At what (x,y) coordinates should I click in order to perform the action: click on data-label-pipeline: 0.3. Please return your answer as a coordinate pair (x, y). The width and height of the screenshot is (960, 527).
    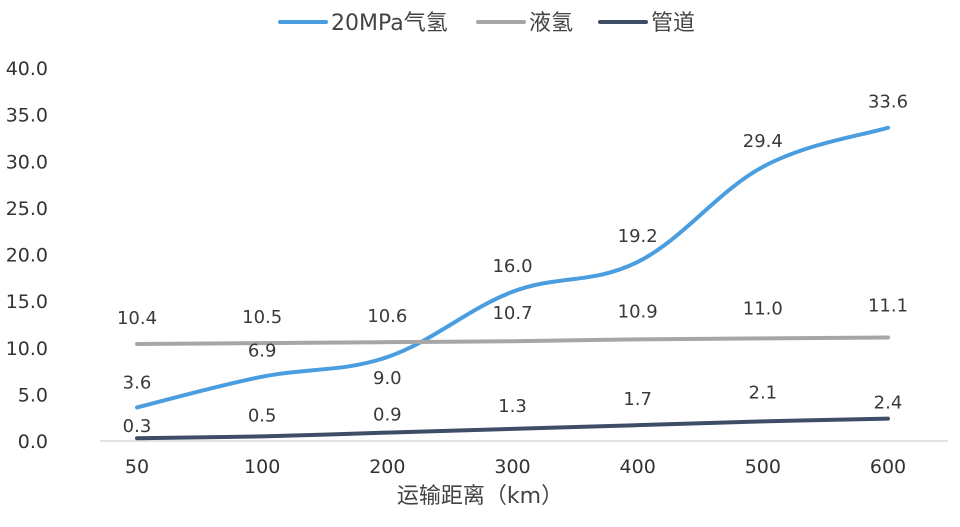
    Looking at the image, I should click on (137, 426).